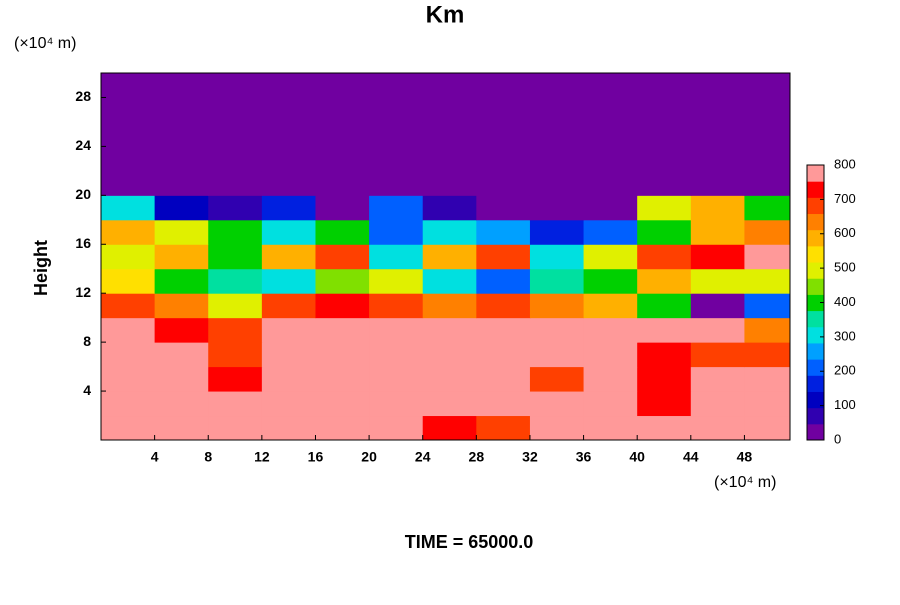 The height and width of the screenshot is (605, 900). I want to click on colorbar-tick-label: 300, so click(845, 335).